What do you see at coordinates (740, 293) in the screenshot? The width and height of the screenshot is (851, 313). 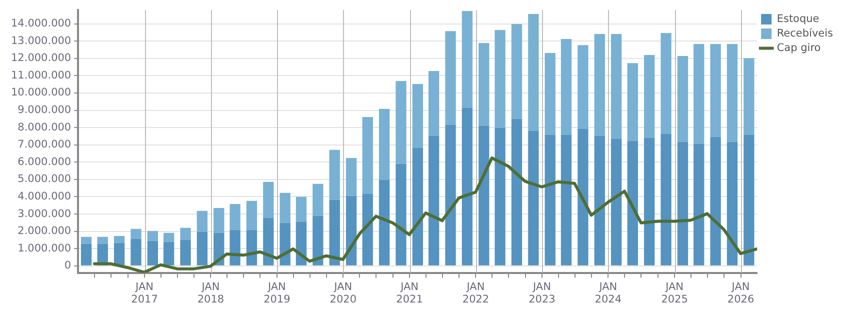 I see `x-tick-label: JAN 2026` at bounding box center [740, 293].